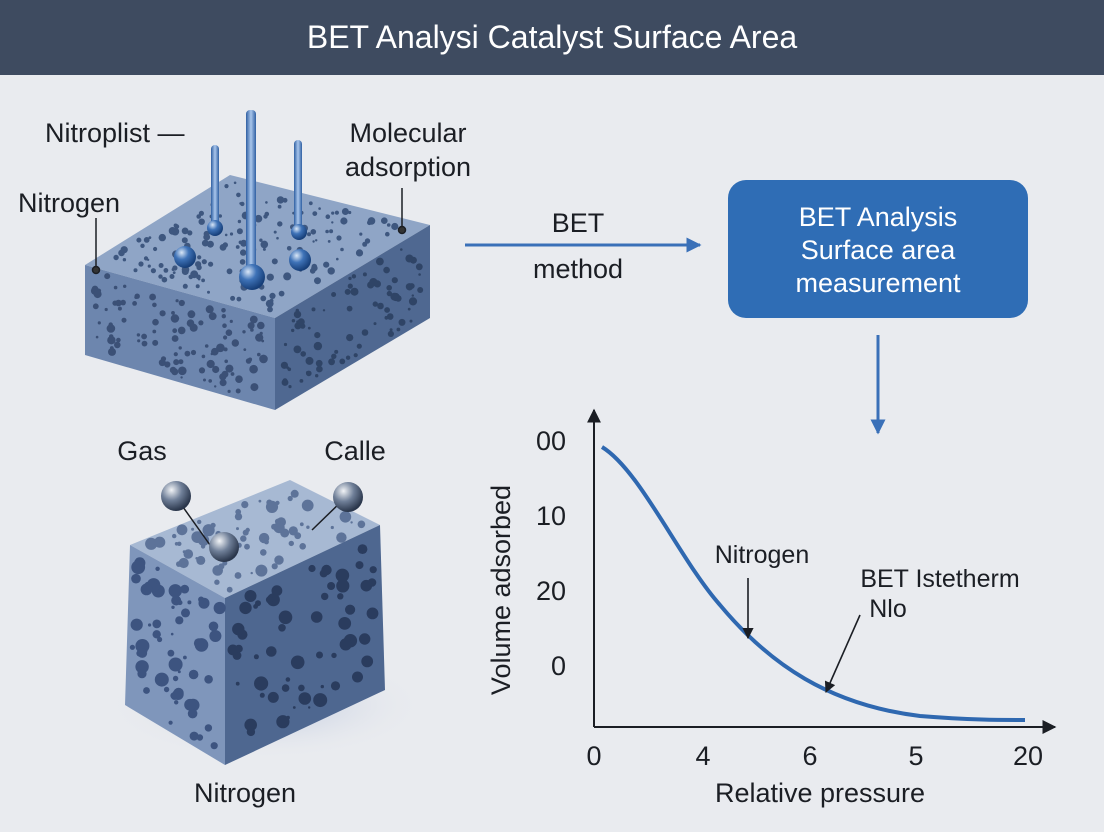 This screenshot has width=1104, height=832. Describe the element at coordinates (558, 666) in the screenshot. I see `y-tick-label: 0` at that location.